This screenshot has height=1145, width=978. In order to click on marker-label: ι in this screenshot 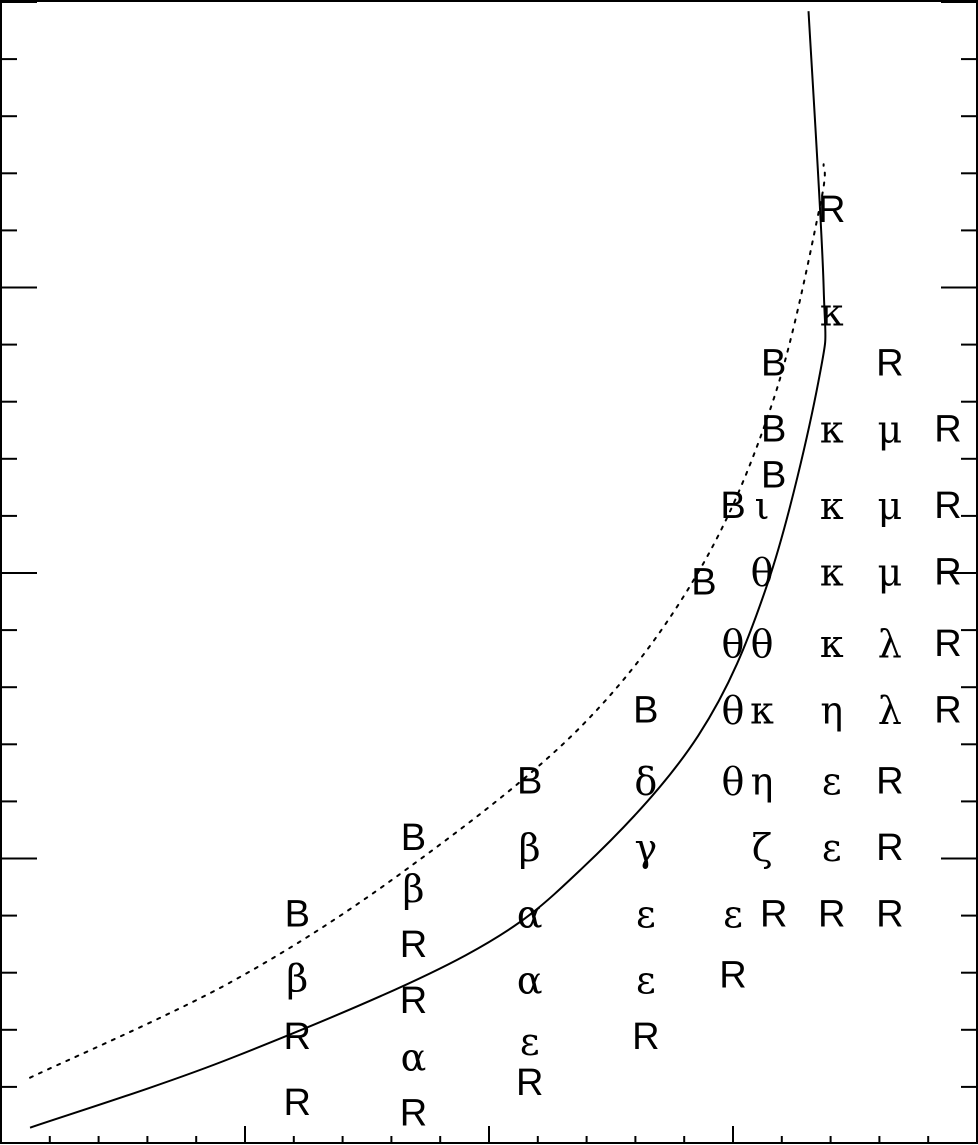, I will do `click(762, 506)`.